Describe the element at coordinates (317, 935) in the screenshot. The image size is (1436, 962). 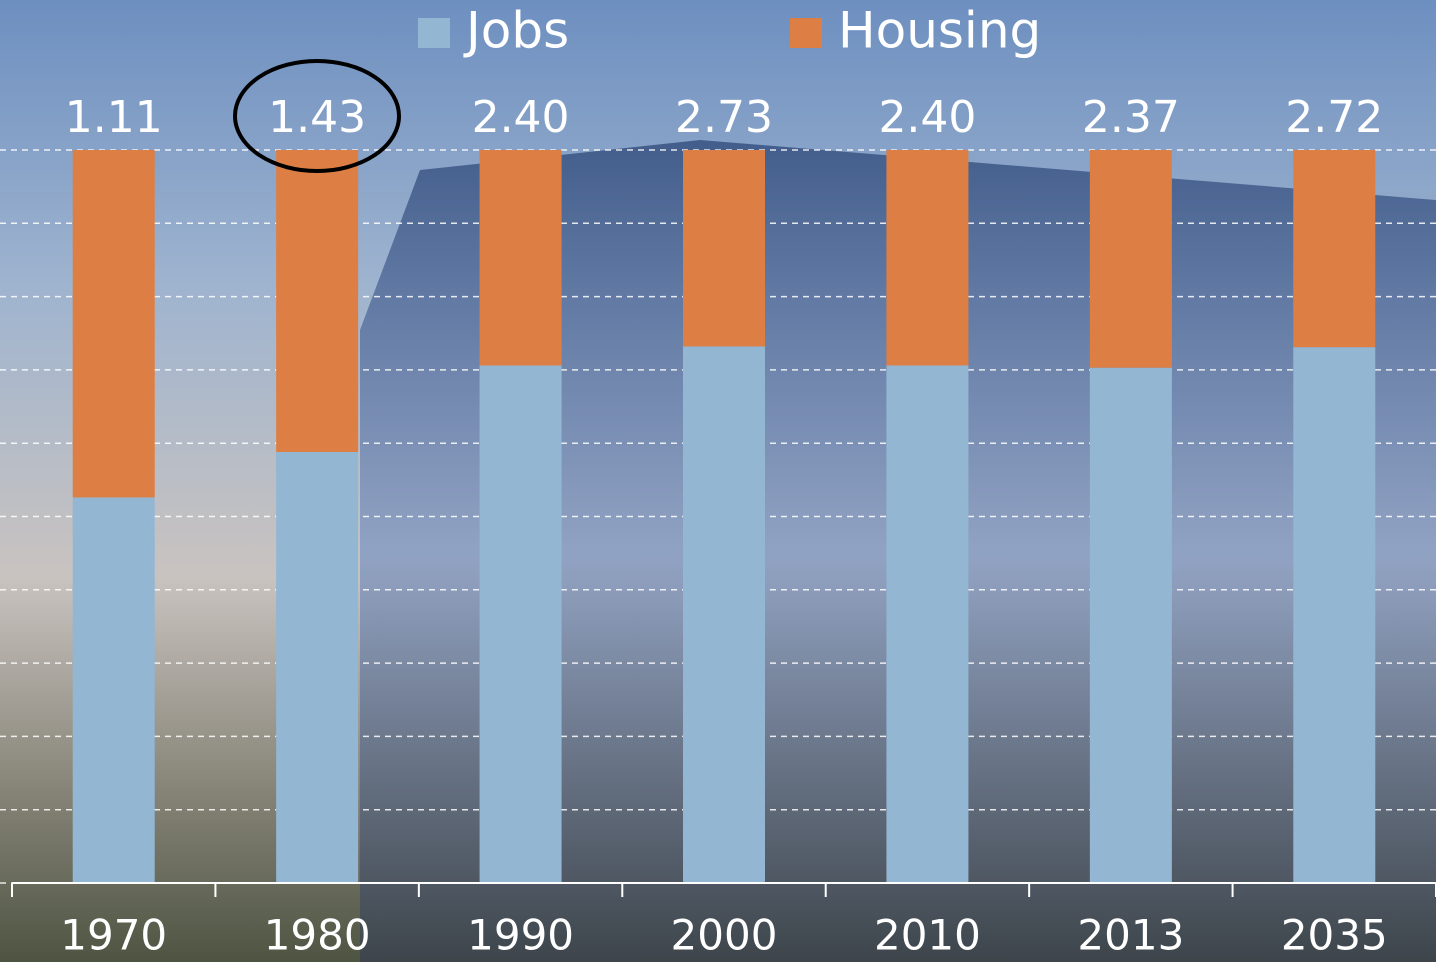
I see `x-tick-label: 1980` at that location.